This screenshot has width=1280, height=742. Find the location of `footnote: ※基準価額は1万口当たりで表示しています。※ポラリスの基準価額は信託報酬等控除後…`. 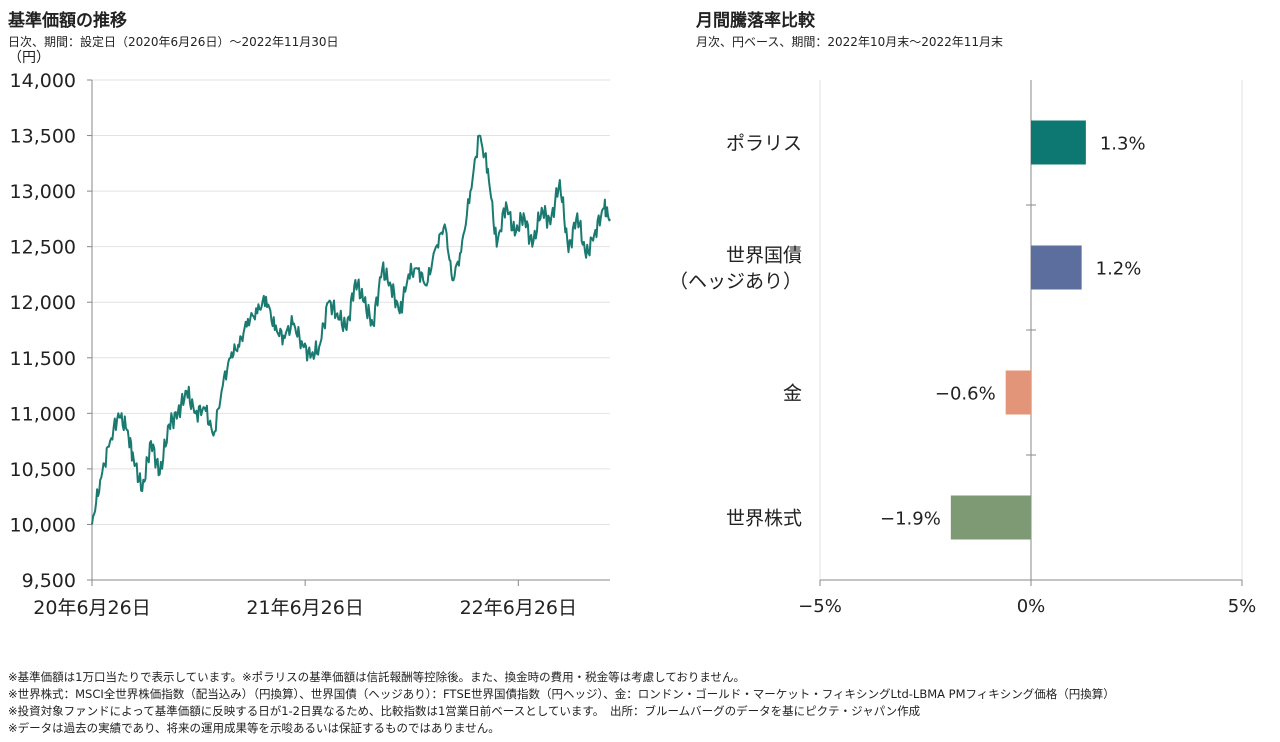

footnote: ※基準価額は1万口当たりで表示しています。※ポラリスの基準価額は信託報酬等控除後… is located at coordinates (377, 677).